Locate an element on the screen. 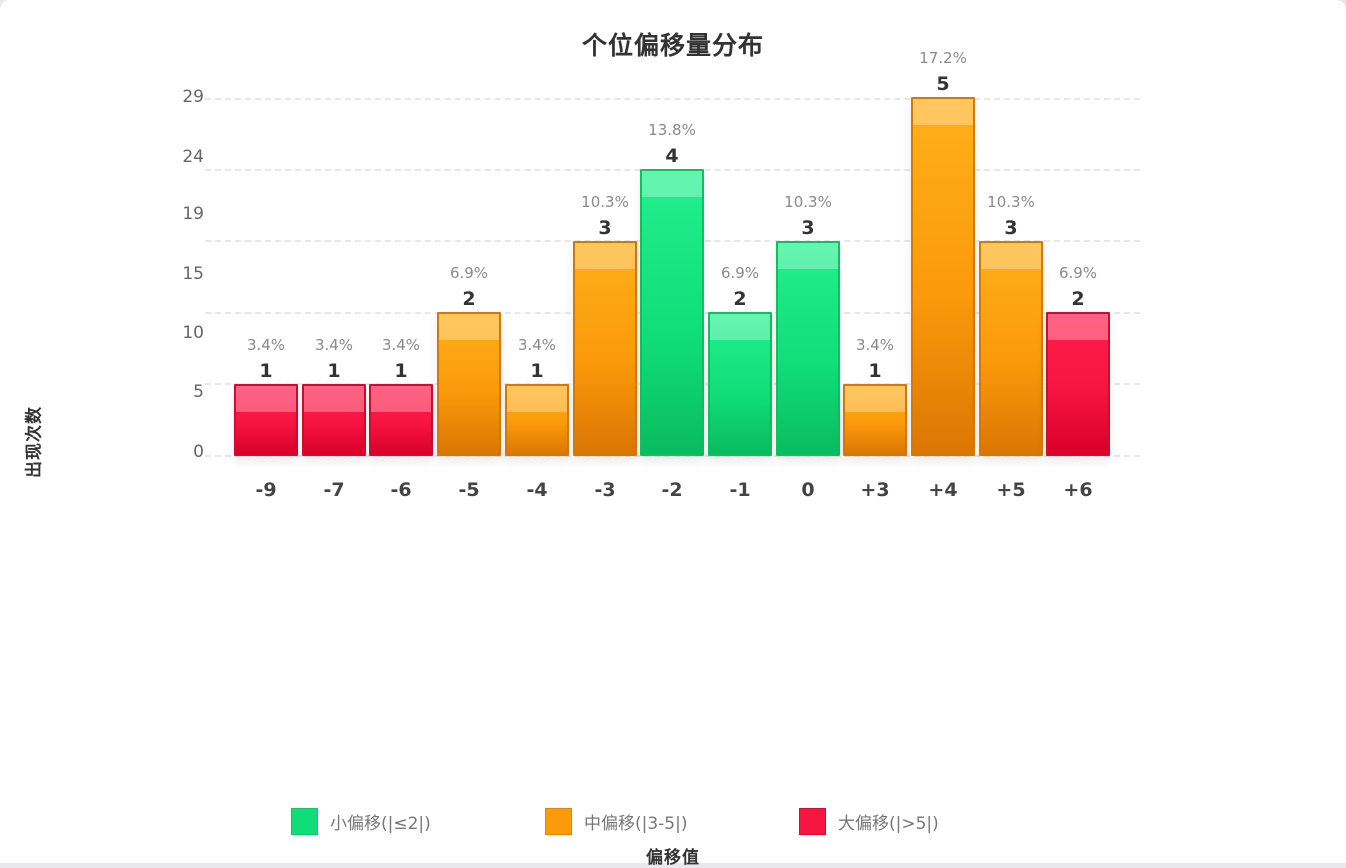 The width and height of the screenshot is (1346, 868). bar--2 is located at coordinates (672, 312).